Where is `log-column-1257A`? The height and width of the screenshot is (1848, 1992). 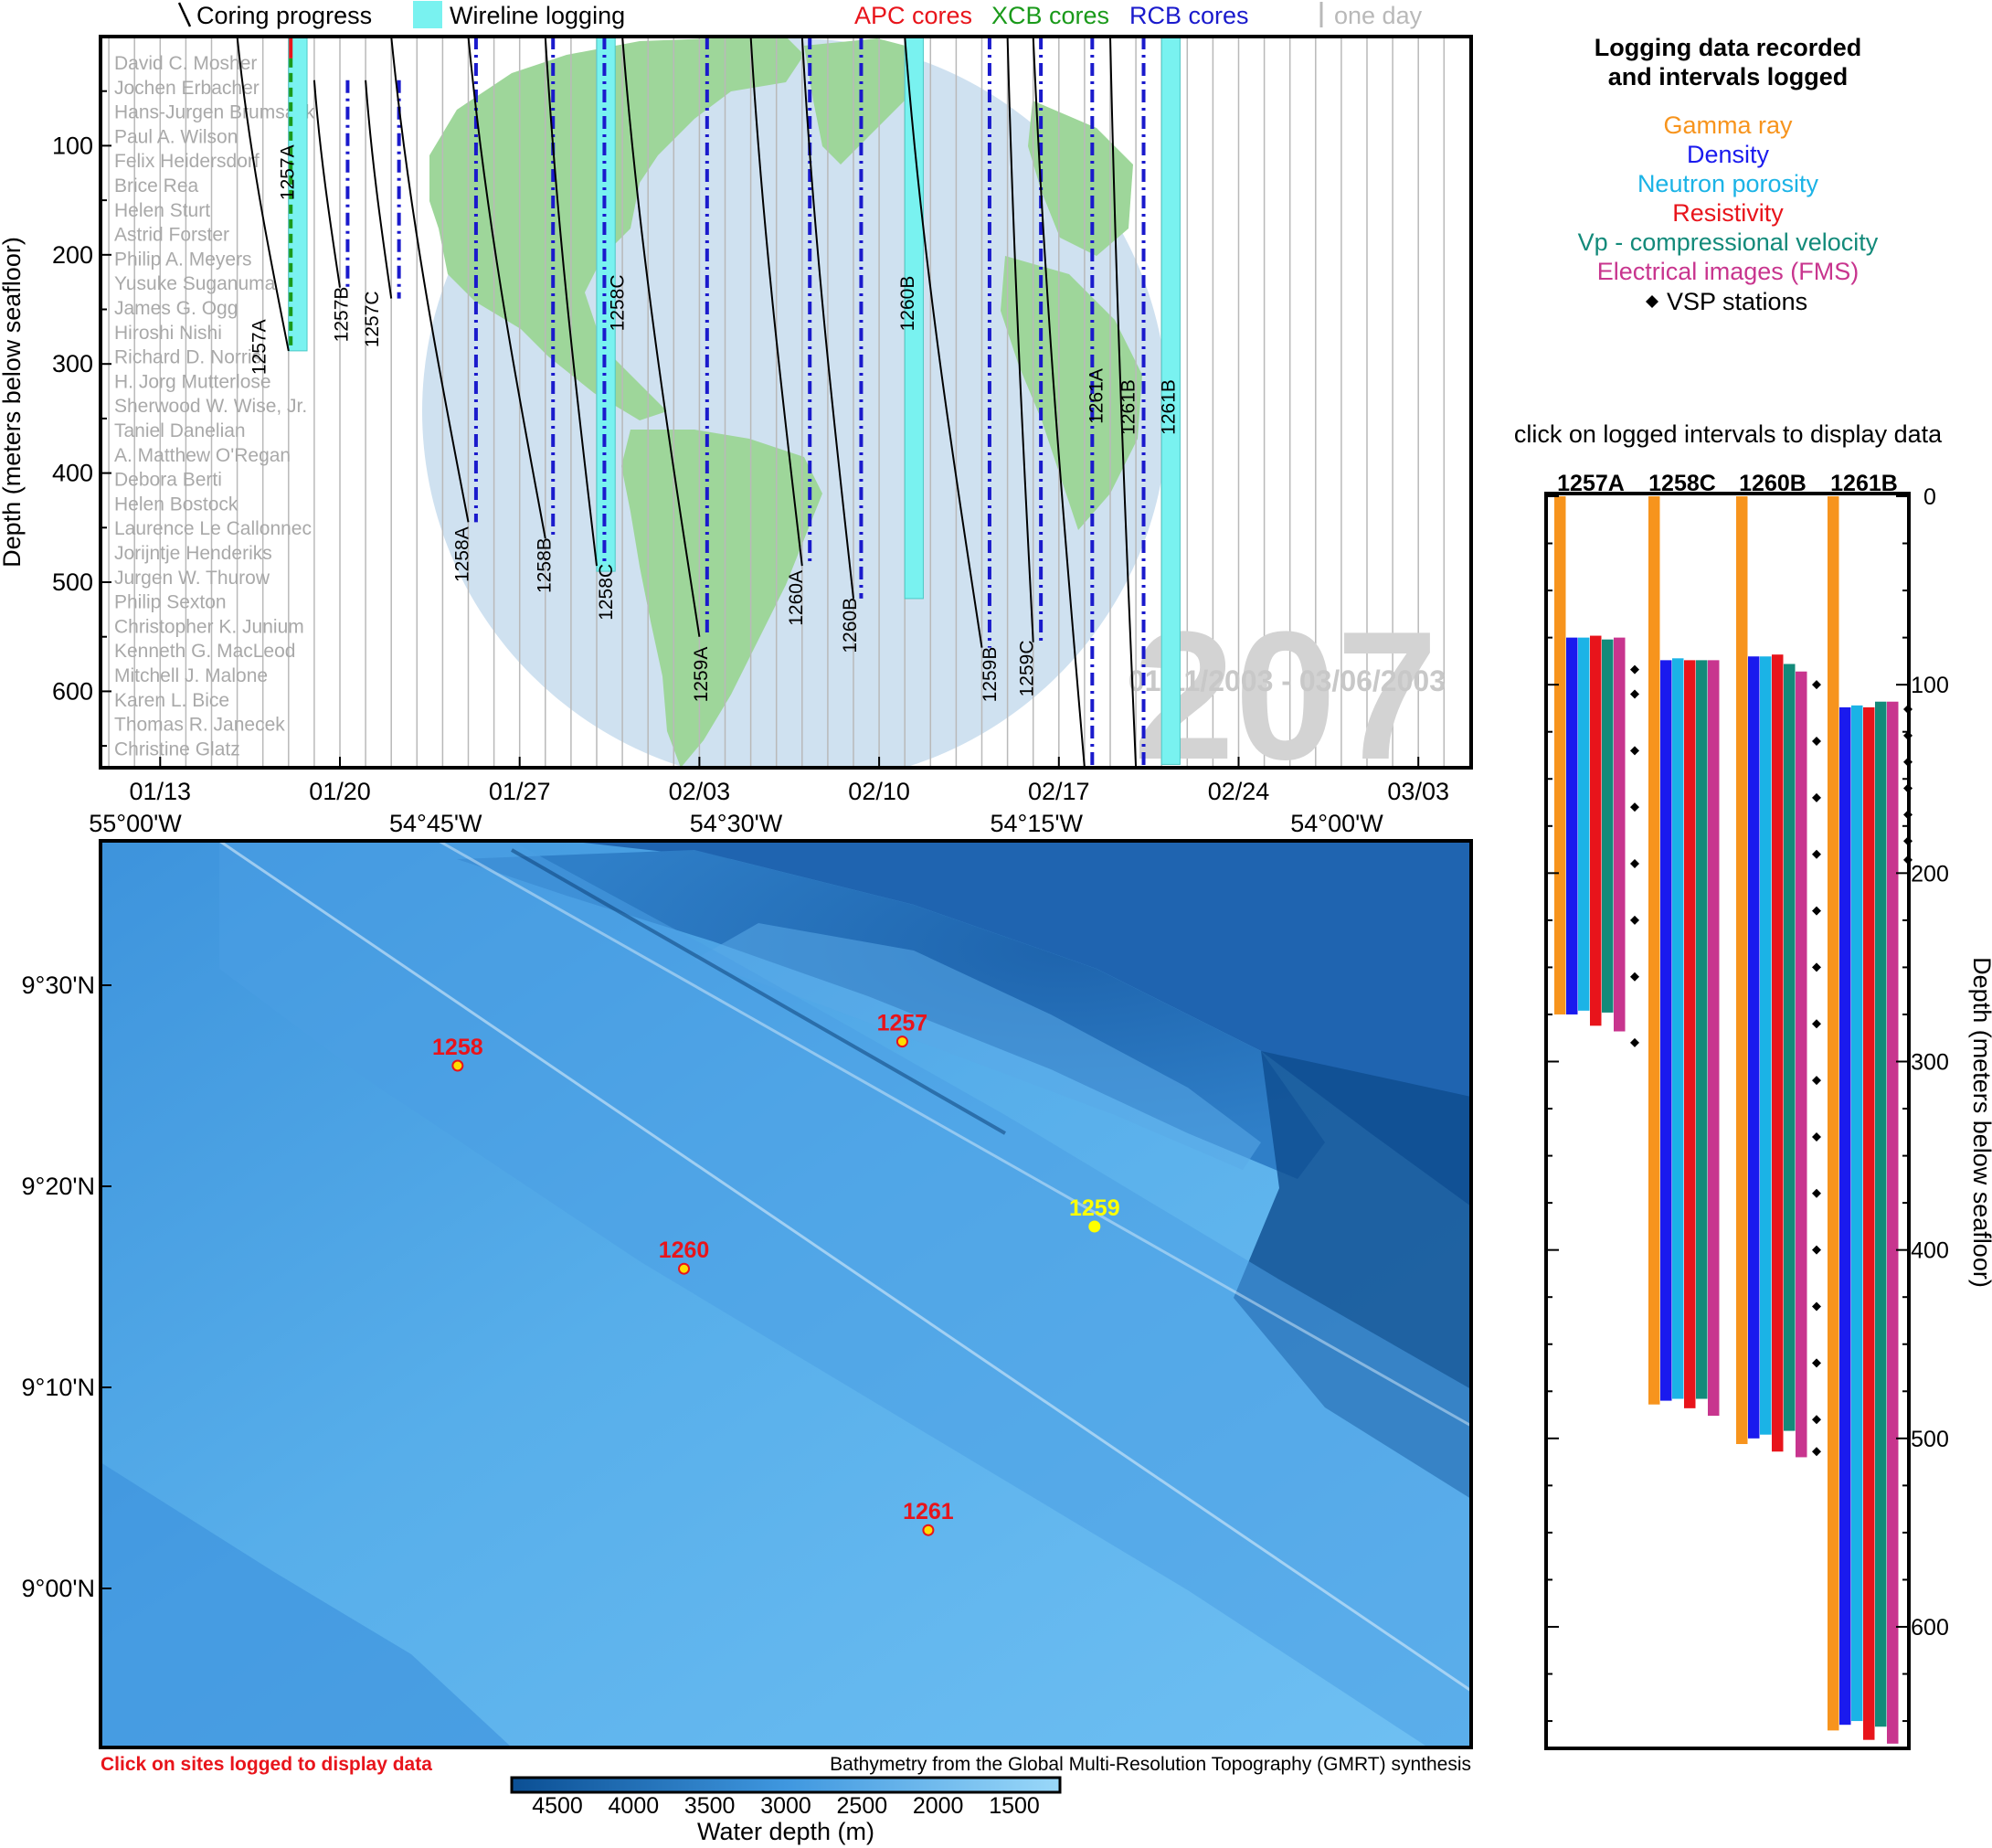 log-column-1257A is located at coordinates (1597, 771).